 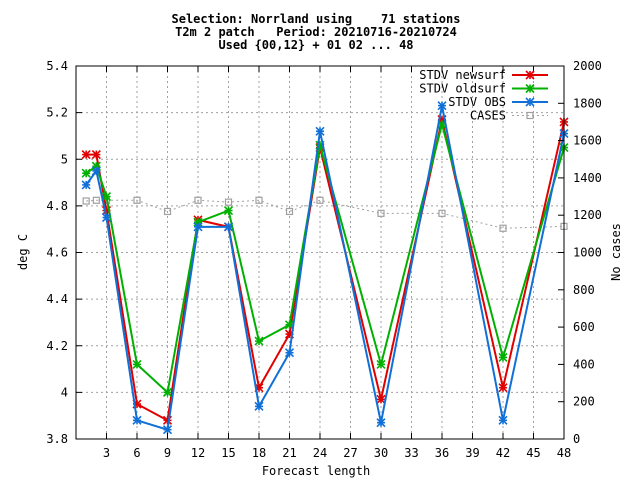 I want to click on x-tick-label: 15, so click(x=228, y=453).